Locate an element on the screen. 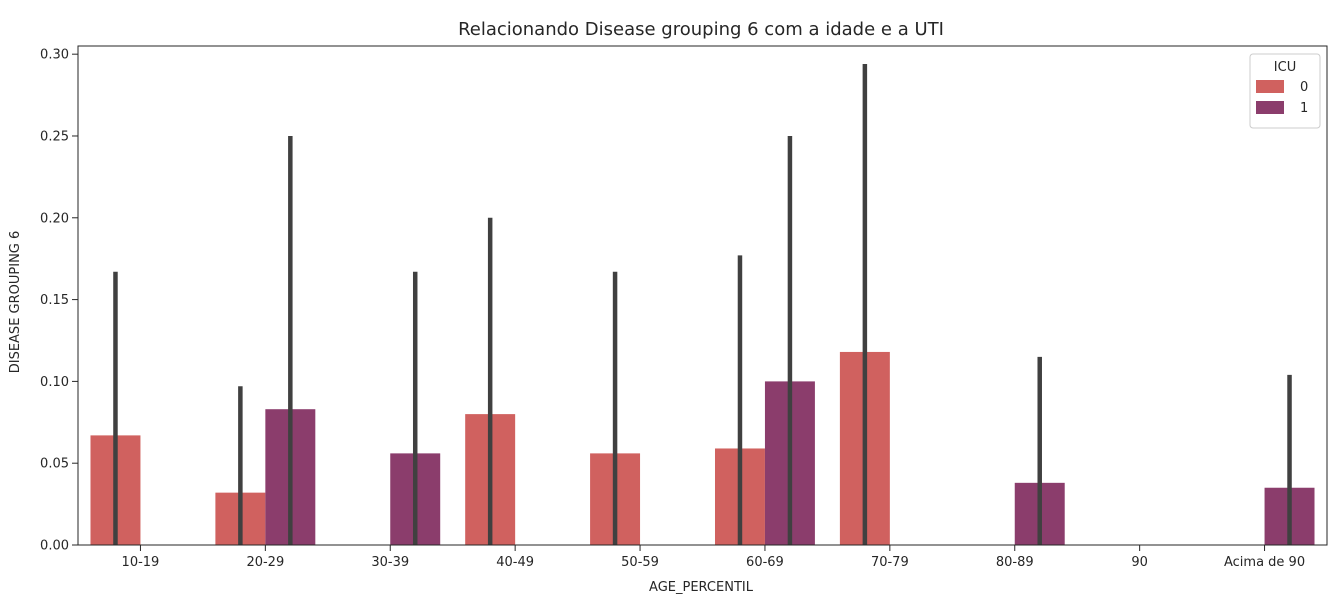 The image size is (1342, 614). y-tick-label: 0.15 is located at coordinates (54, 300).